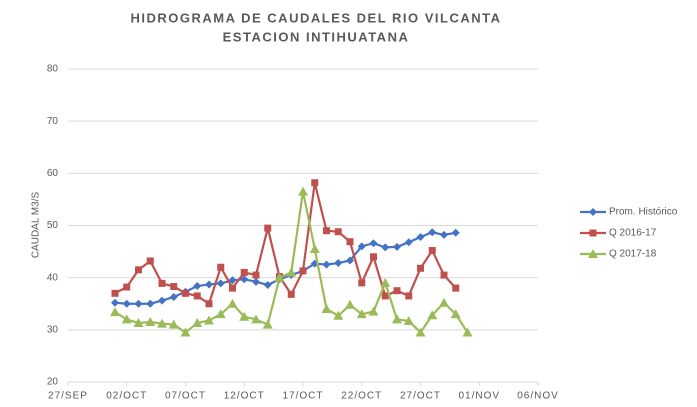 This screenshot has width=697, height=407. I want to click on chart-subtitle: ESTACION INTIHUATANA, so click(316, 36).